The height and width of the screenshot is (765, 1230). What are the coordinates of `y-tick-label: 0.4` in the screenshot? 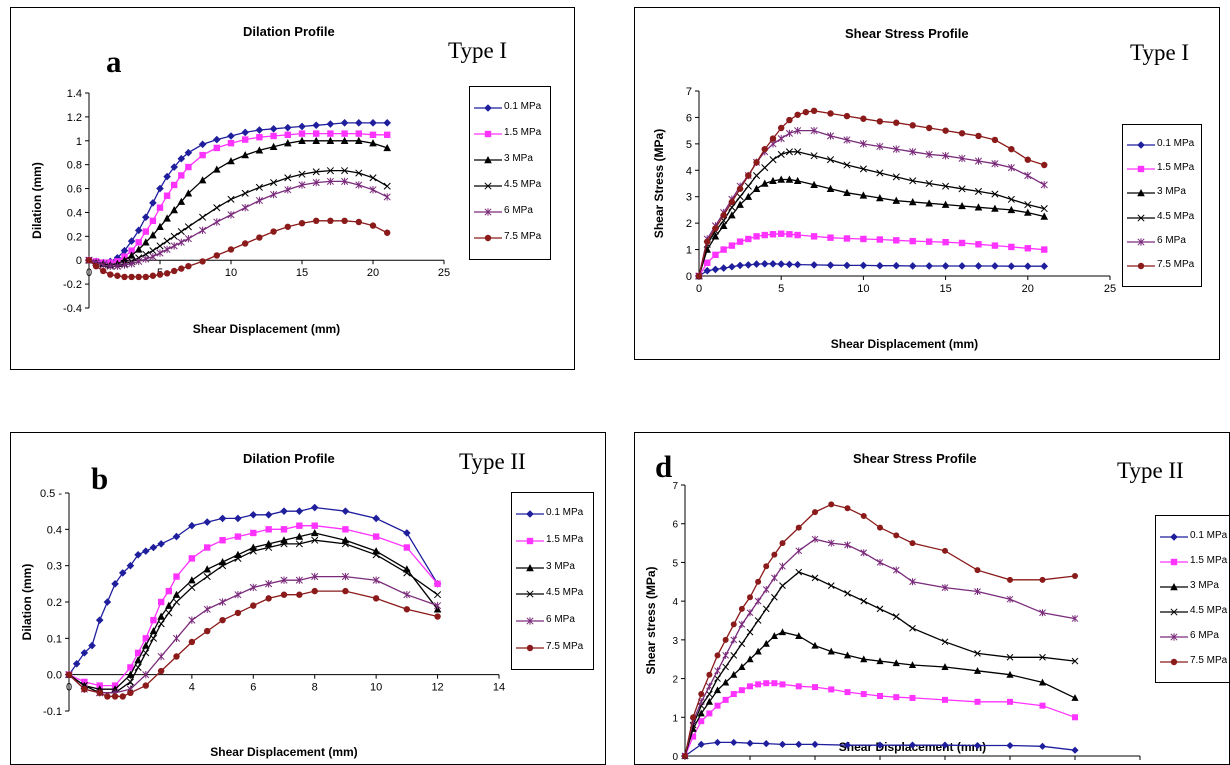 It's located at (74, 213).